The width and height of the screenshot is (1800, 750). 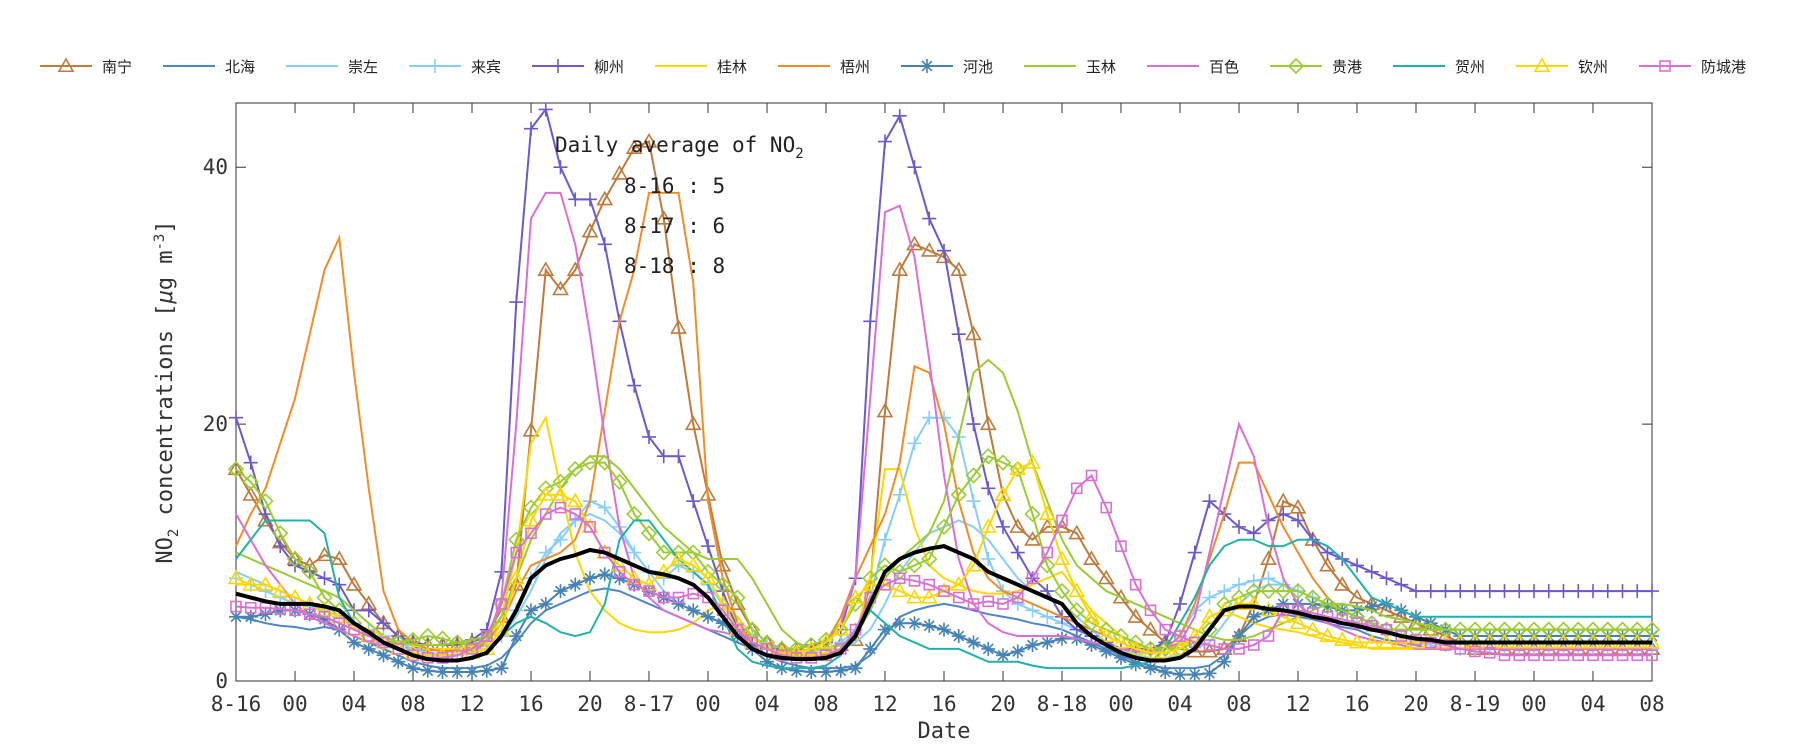 I want to click on x-tick-label-3: 08, so click(x=412, y=704).